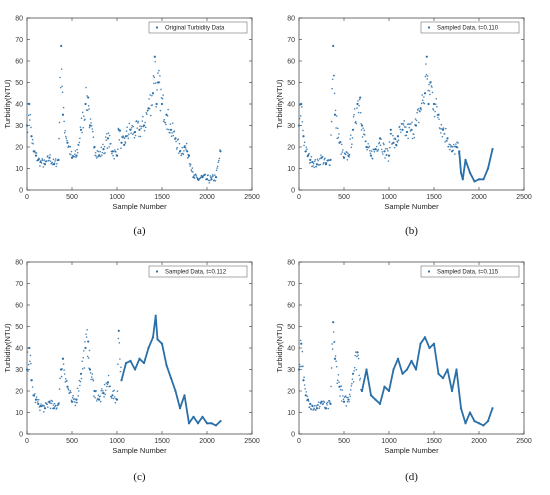 The width and height of the screenshot is (550, 495). I want to click on plot-area, so click(139, 348).